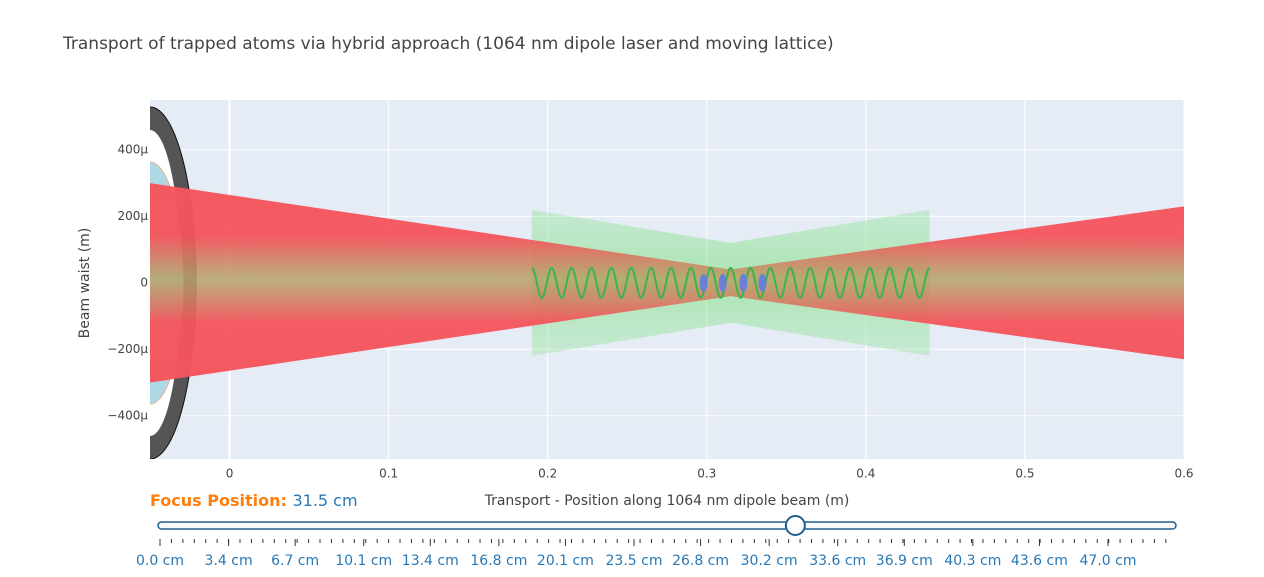 The image size is (1264, 577). I want to click on y-tick-label: 200μ, so click(132, 216).